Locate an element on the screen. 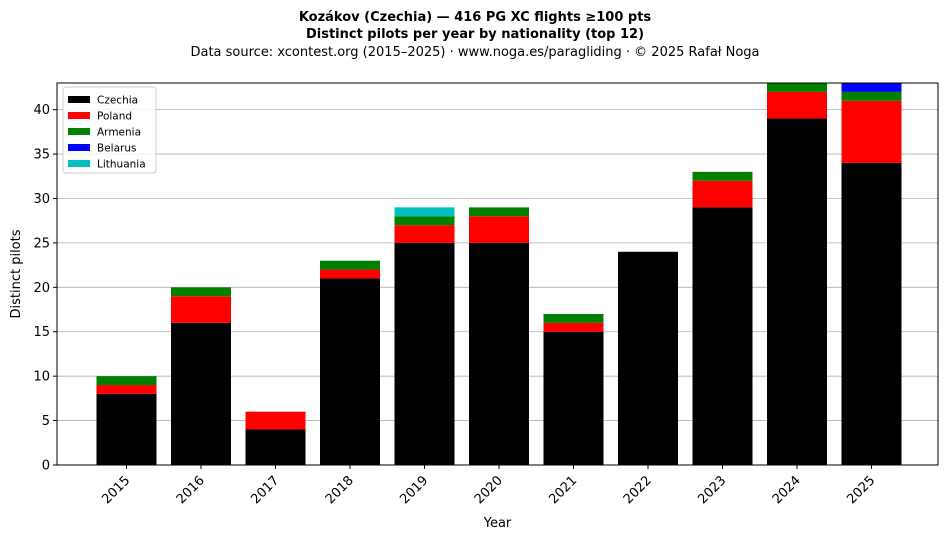 This screenshot has width=950, height=539. legend-box is located at coordinates (109, 130).